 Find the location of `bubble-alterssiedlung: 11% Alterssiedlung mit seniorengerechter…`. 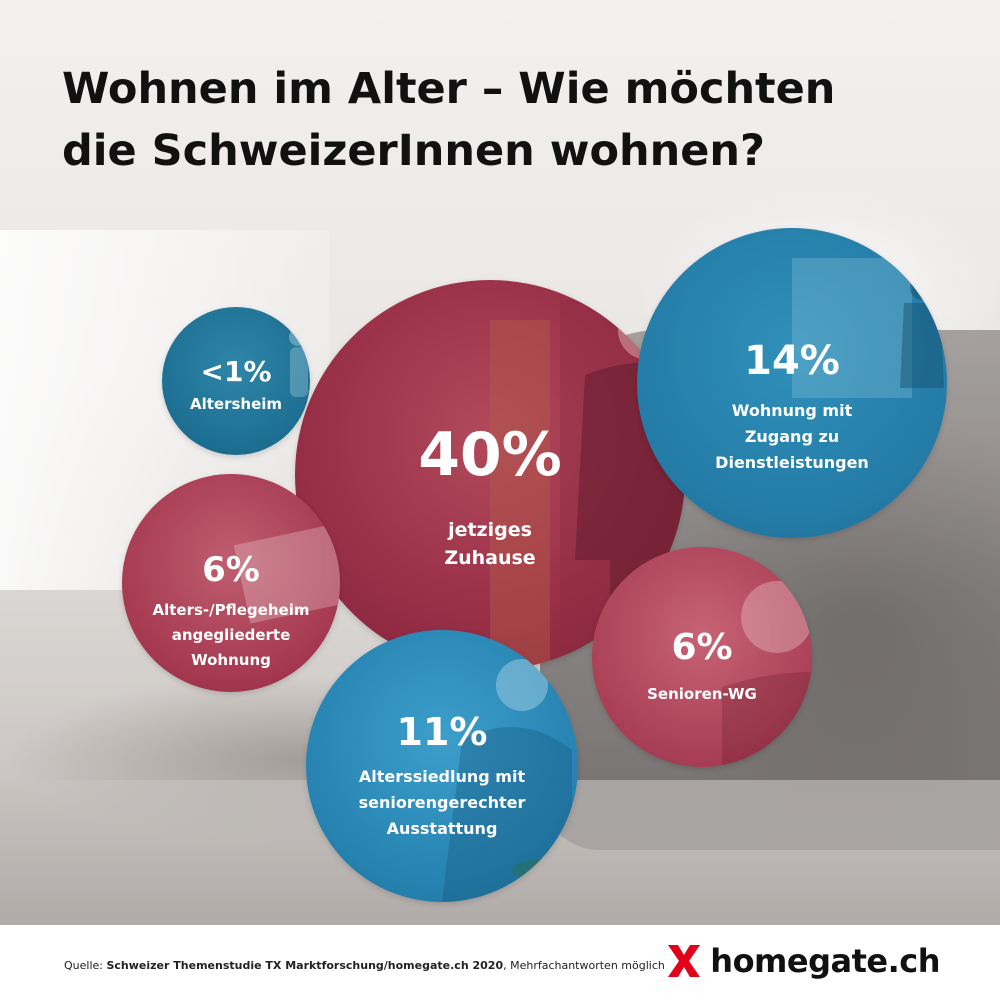

bubble-alterssiedlung: 11% Alterssiedlung mit seniorengerechter… is located at coordinates (442, 766).